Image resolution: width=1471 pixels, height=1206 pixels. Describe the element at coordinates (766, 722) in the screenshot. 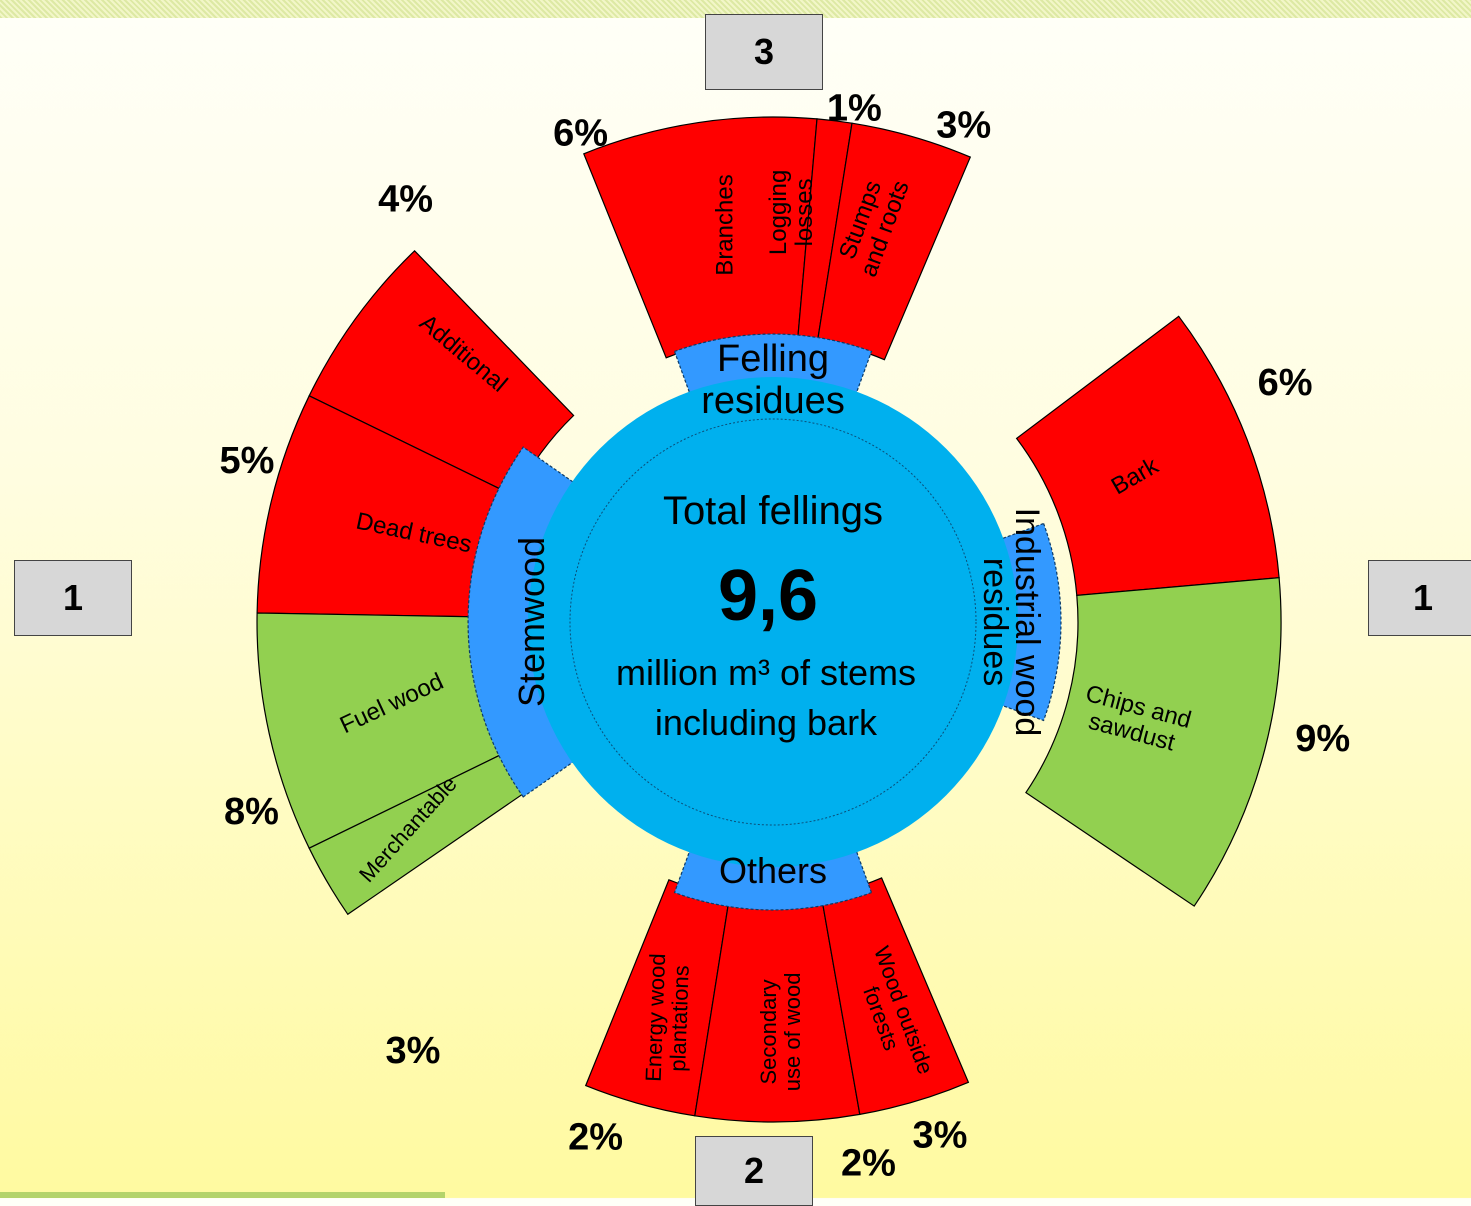

I see `center-unit-line2: including bark` at that location.